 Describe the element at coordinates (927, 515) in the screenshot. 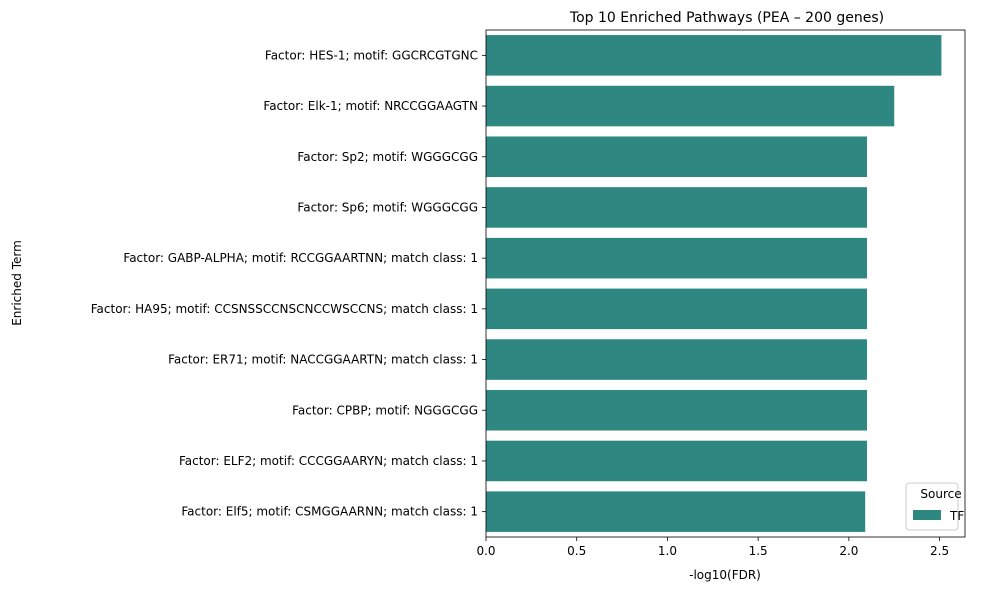

I see `legend-swatch` at that location.